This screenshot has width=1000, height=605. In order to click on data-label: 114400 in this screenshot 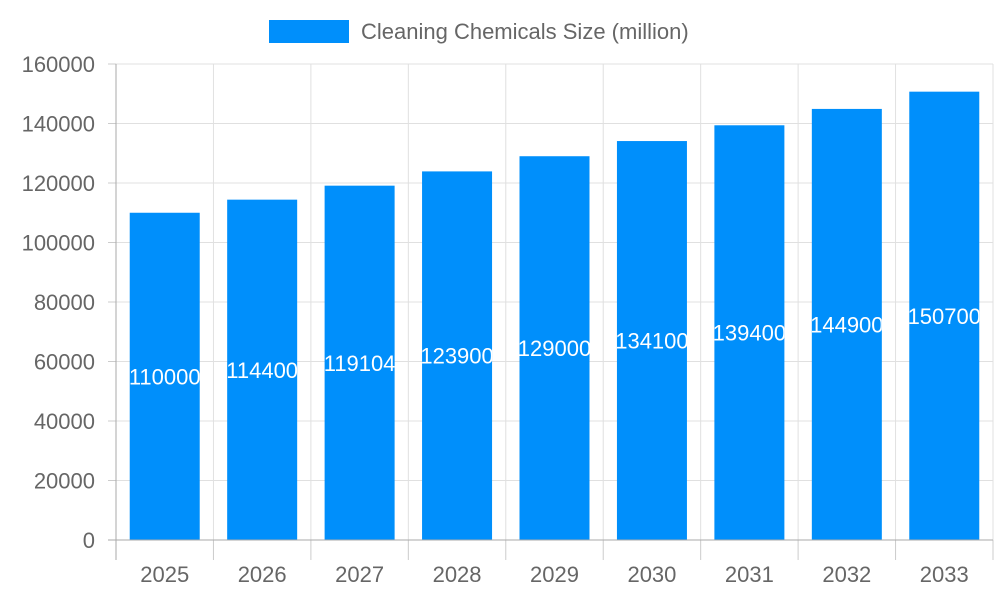, I will do `click(262, 370)`.